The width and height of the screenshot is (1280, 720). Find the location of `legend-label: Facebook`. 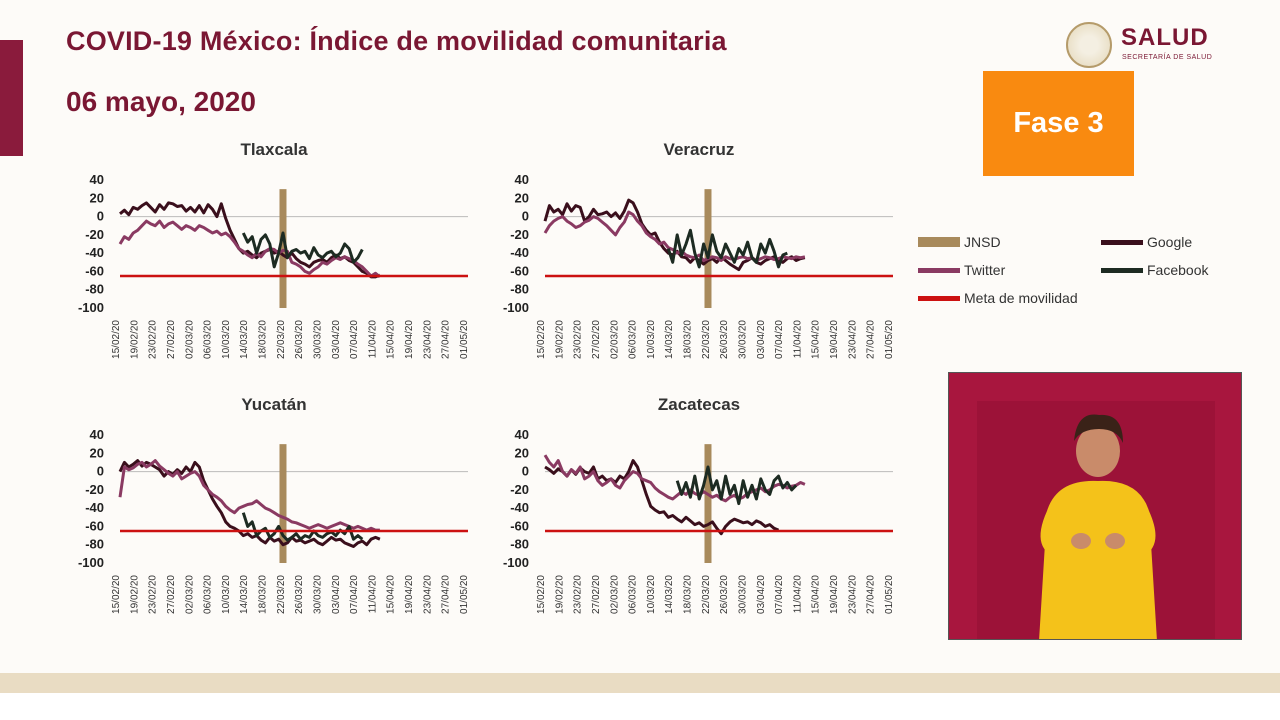

legend-label: Facebook is located at coordinates (1178, 270).